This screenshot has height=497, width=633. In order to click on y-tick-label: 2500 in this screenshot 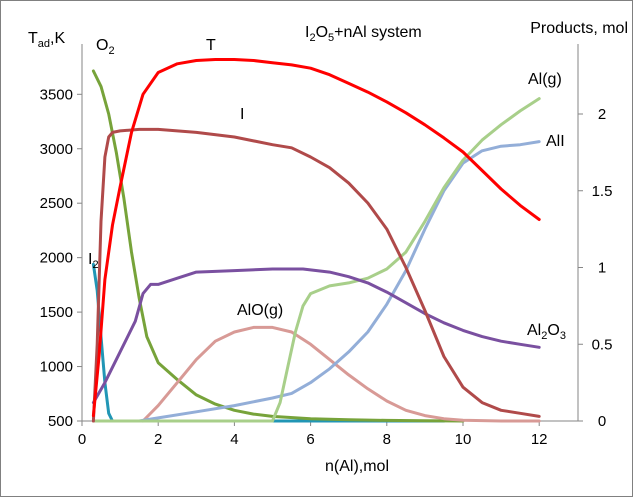, I will do `click(56, 203)`.